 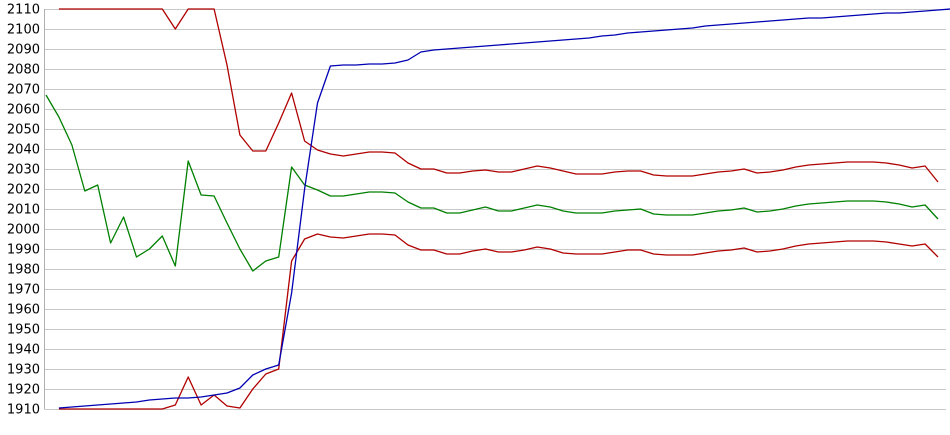 What do you see at coordinates (23, 370) in the screenshot?
I see `y-axis-label: 1930` at bounding box center [23, 370].